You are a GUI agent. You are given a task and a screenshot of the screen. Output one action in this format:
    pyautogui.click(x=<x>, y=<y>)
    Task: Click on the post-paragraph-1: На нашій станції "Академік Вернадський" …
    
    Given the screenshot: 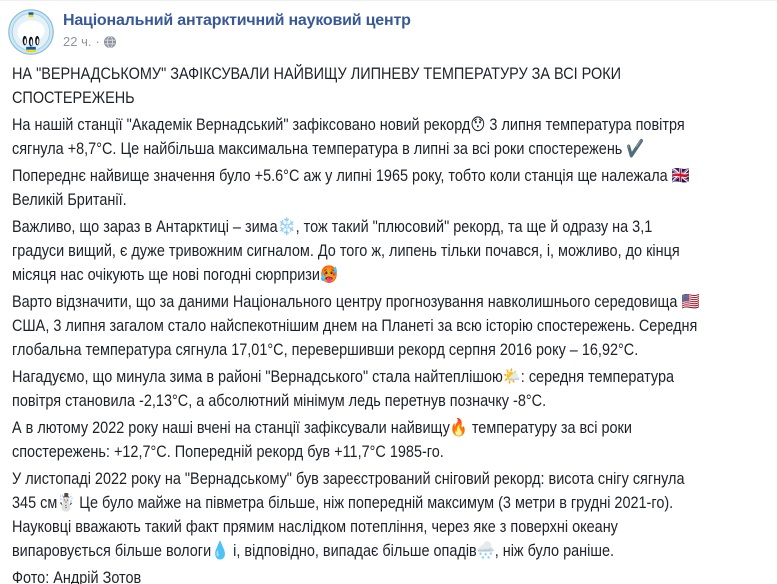 What is the action you would take?
    pyautogui.click(x=348, y=136)
    